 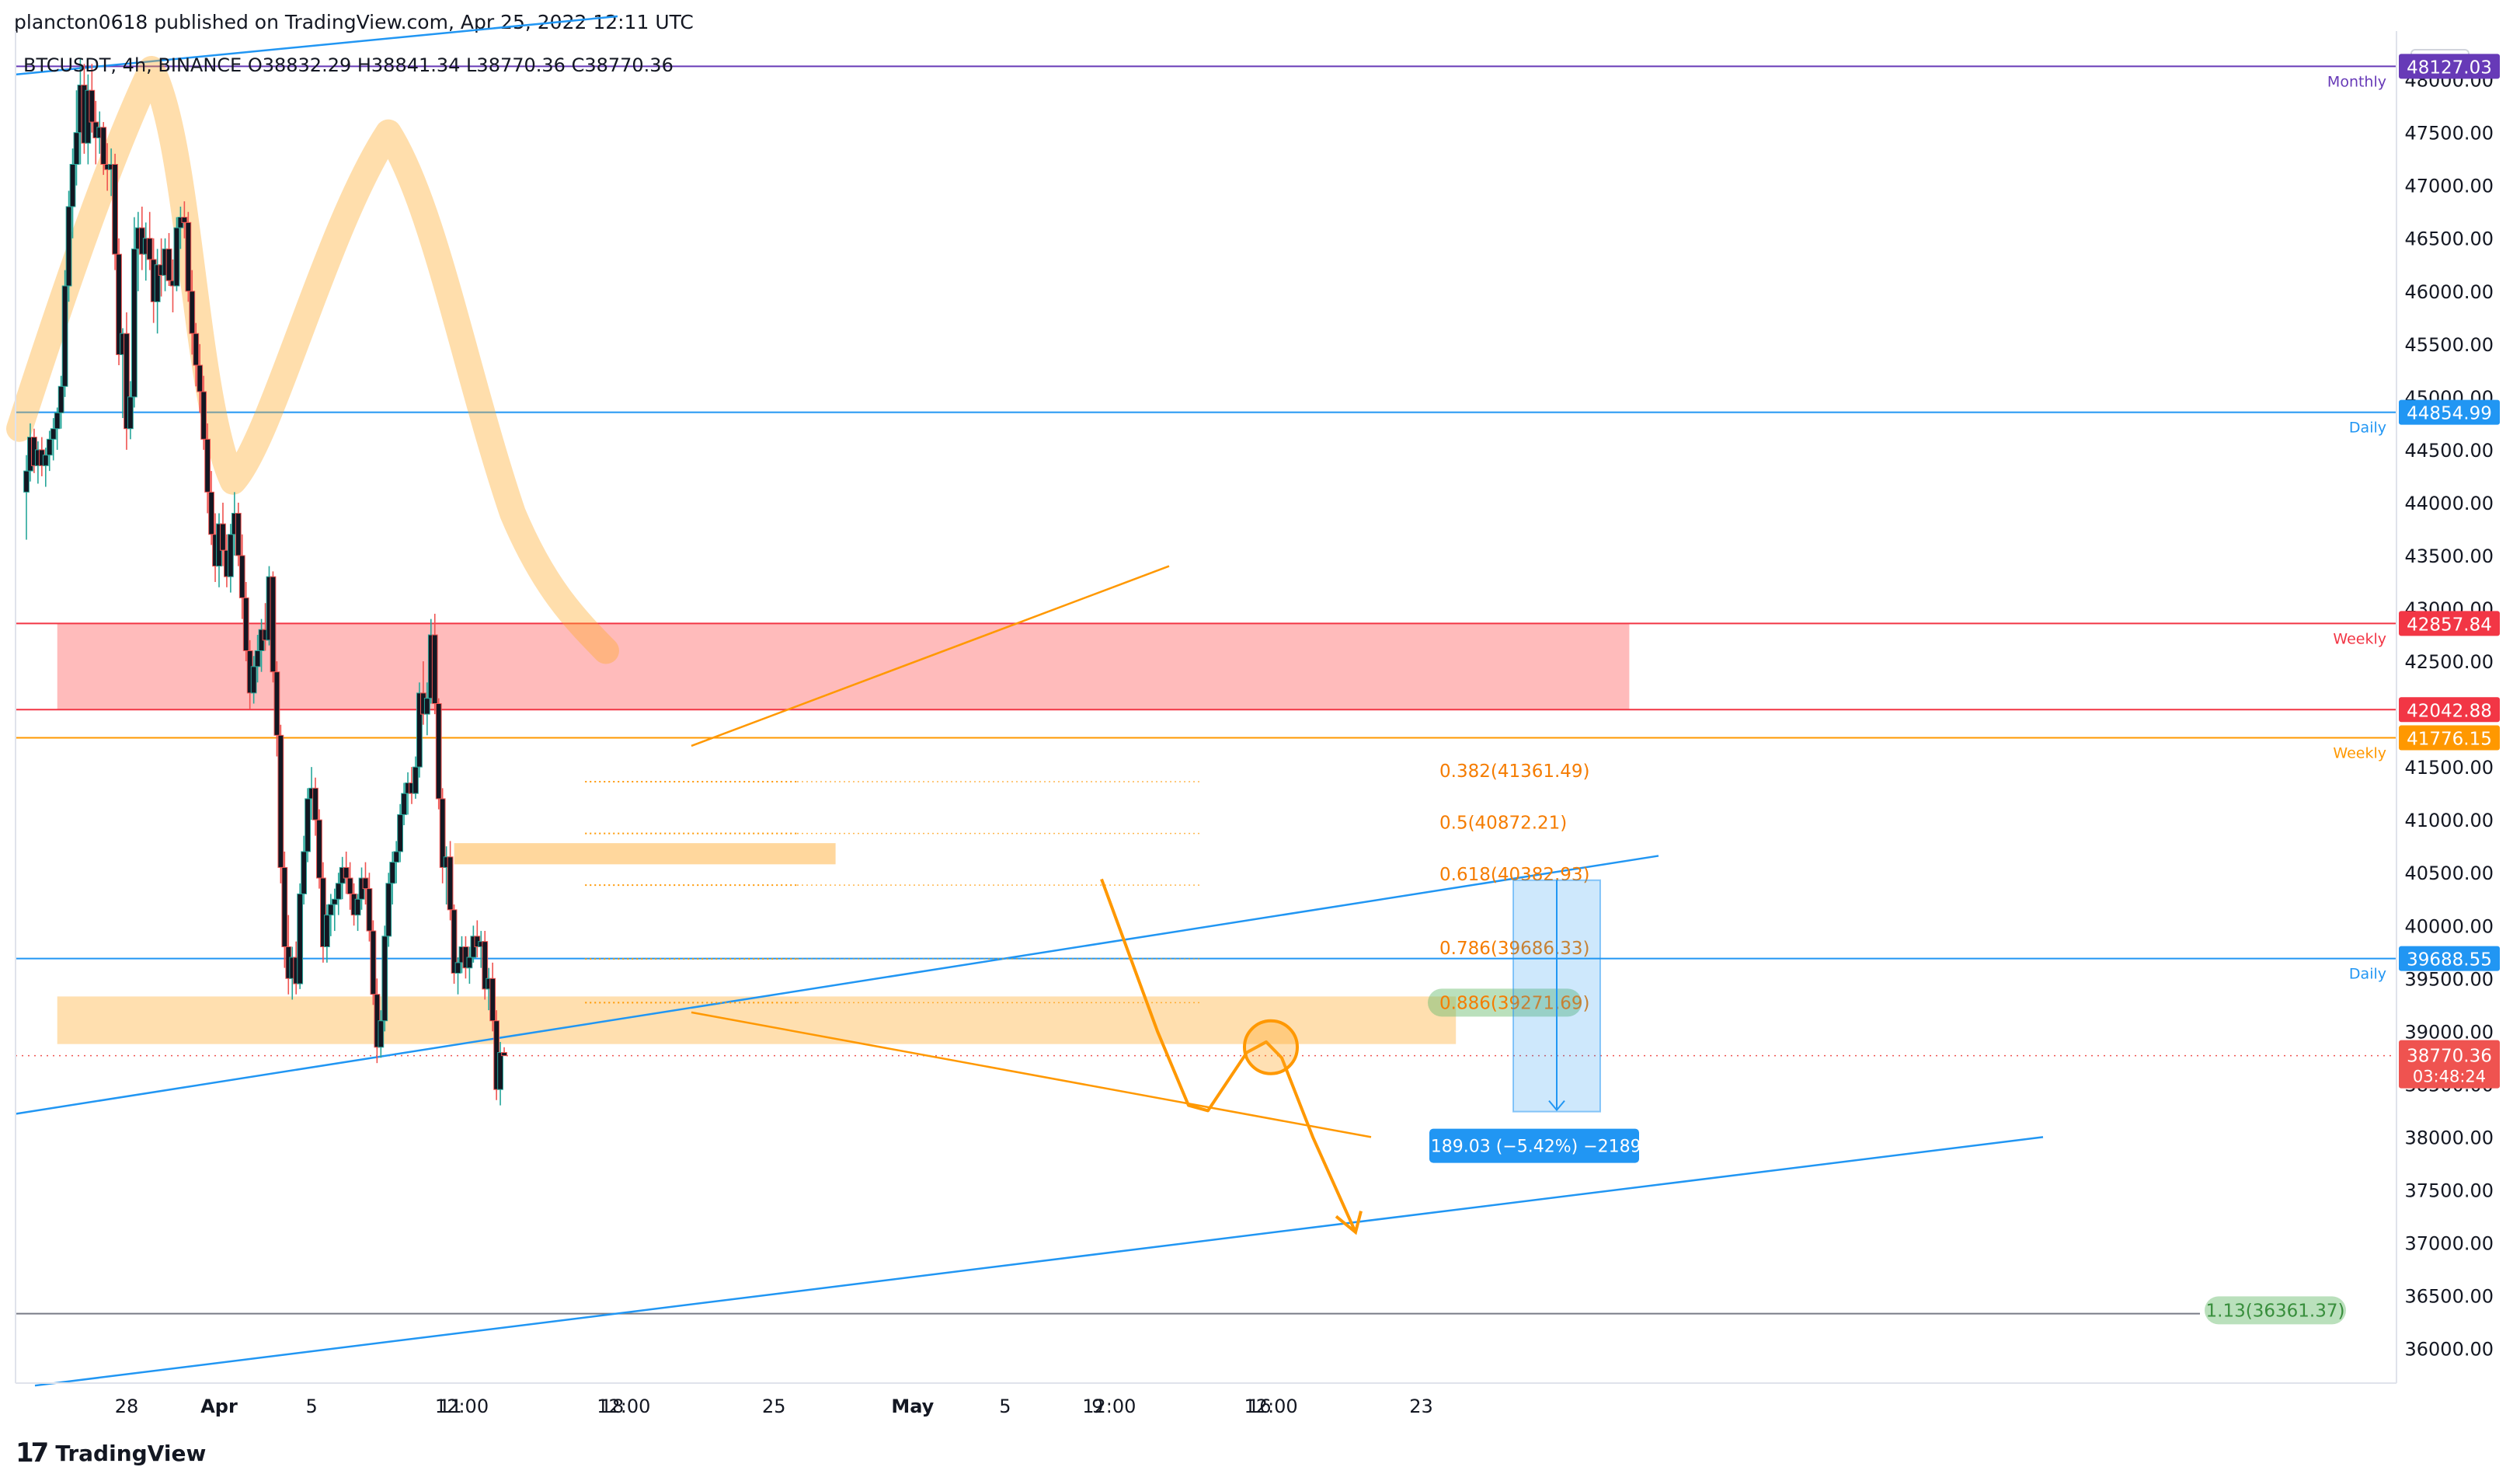 I want to click on price-line-value: 39688.55, so click(x=2449, y=960).